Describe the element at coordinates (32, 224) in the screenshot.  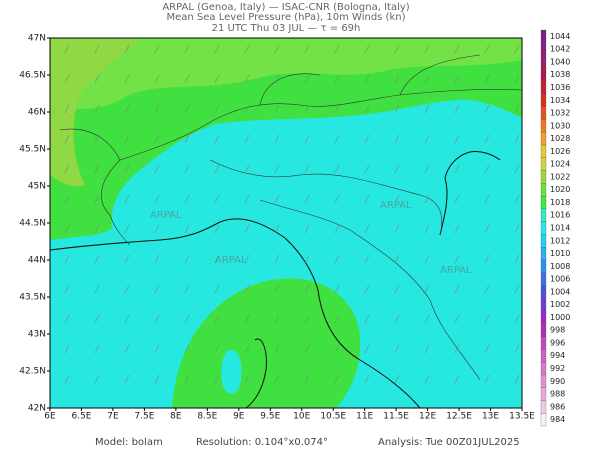
I see `lat-label: 44.5N` at that location.